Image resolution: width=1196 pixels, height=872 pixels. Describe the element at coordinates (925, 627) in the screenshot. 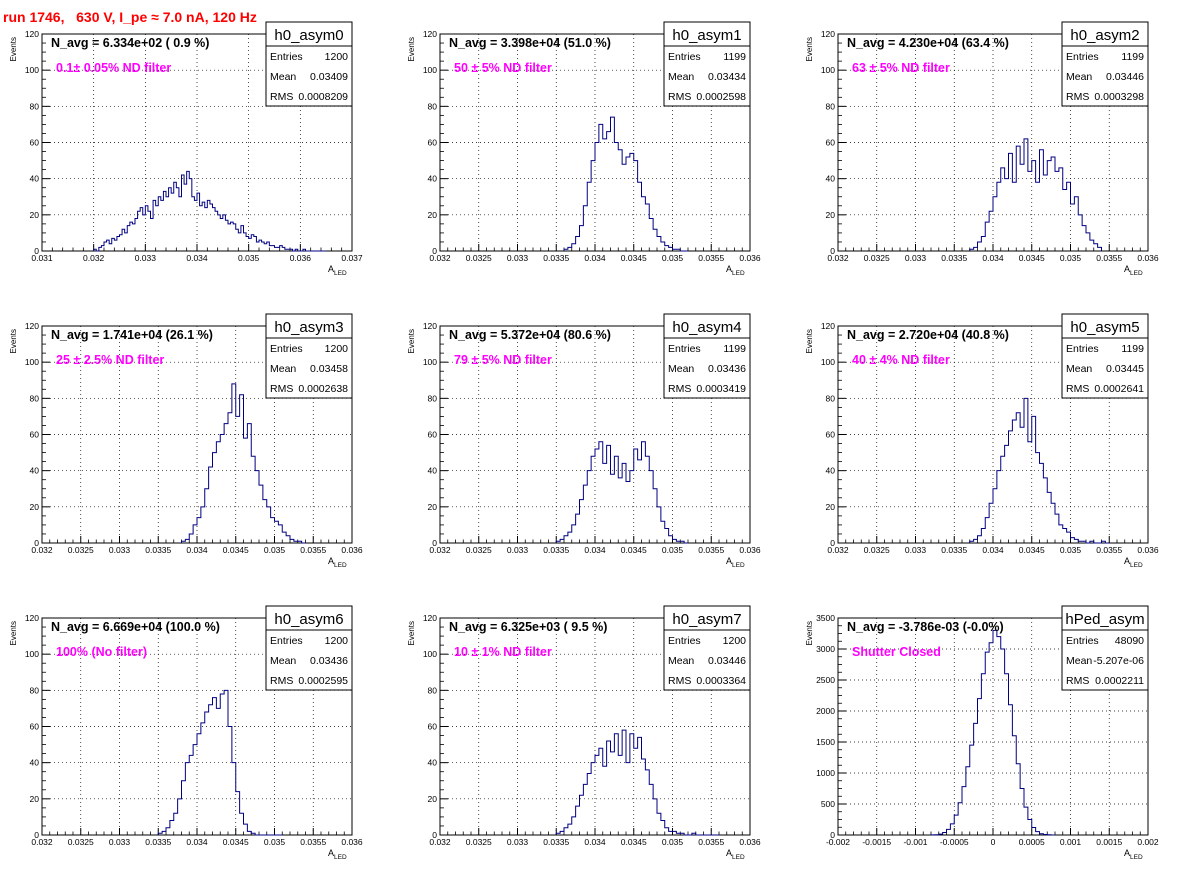

I see `navg-label: N_avg = -3.786e-03 (-0.0%)` at that location.